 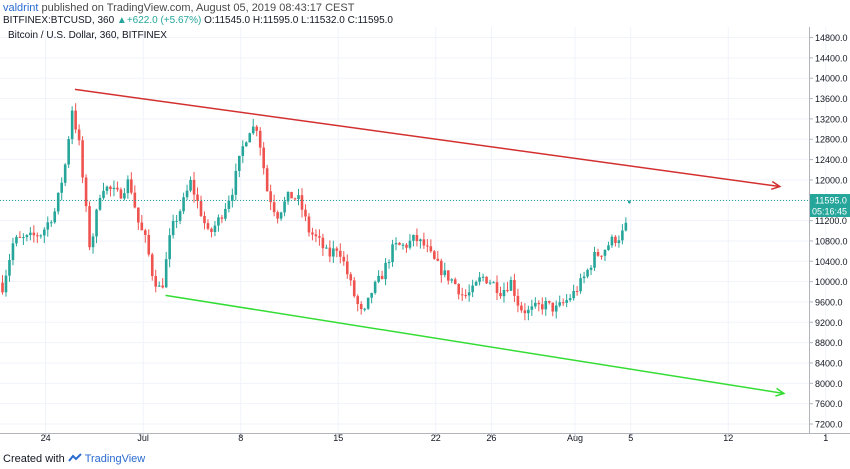 I want to click on price-tick-label: 10000.0, so click(x=831, y=282).